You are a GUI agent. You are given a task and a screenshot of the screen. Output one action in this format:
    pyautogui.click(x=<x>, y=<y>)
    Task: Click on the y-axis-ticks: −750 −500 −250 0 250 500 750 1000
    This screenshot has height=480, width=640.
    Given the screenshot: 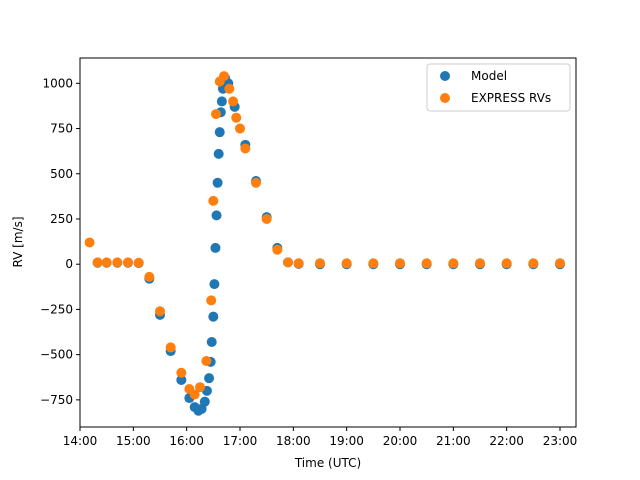 What is the action you would take?
    pyautogui.click(x=60, y=241)
    